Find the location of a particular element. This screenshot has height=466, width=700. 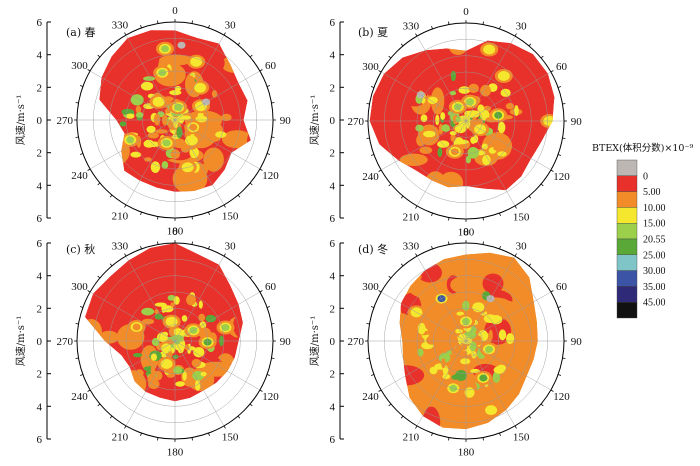

radial-axis-label: 风速/m·s⁻¹ is located at coordinates (21, 120).